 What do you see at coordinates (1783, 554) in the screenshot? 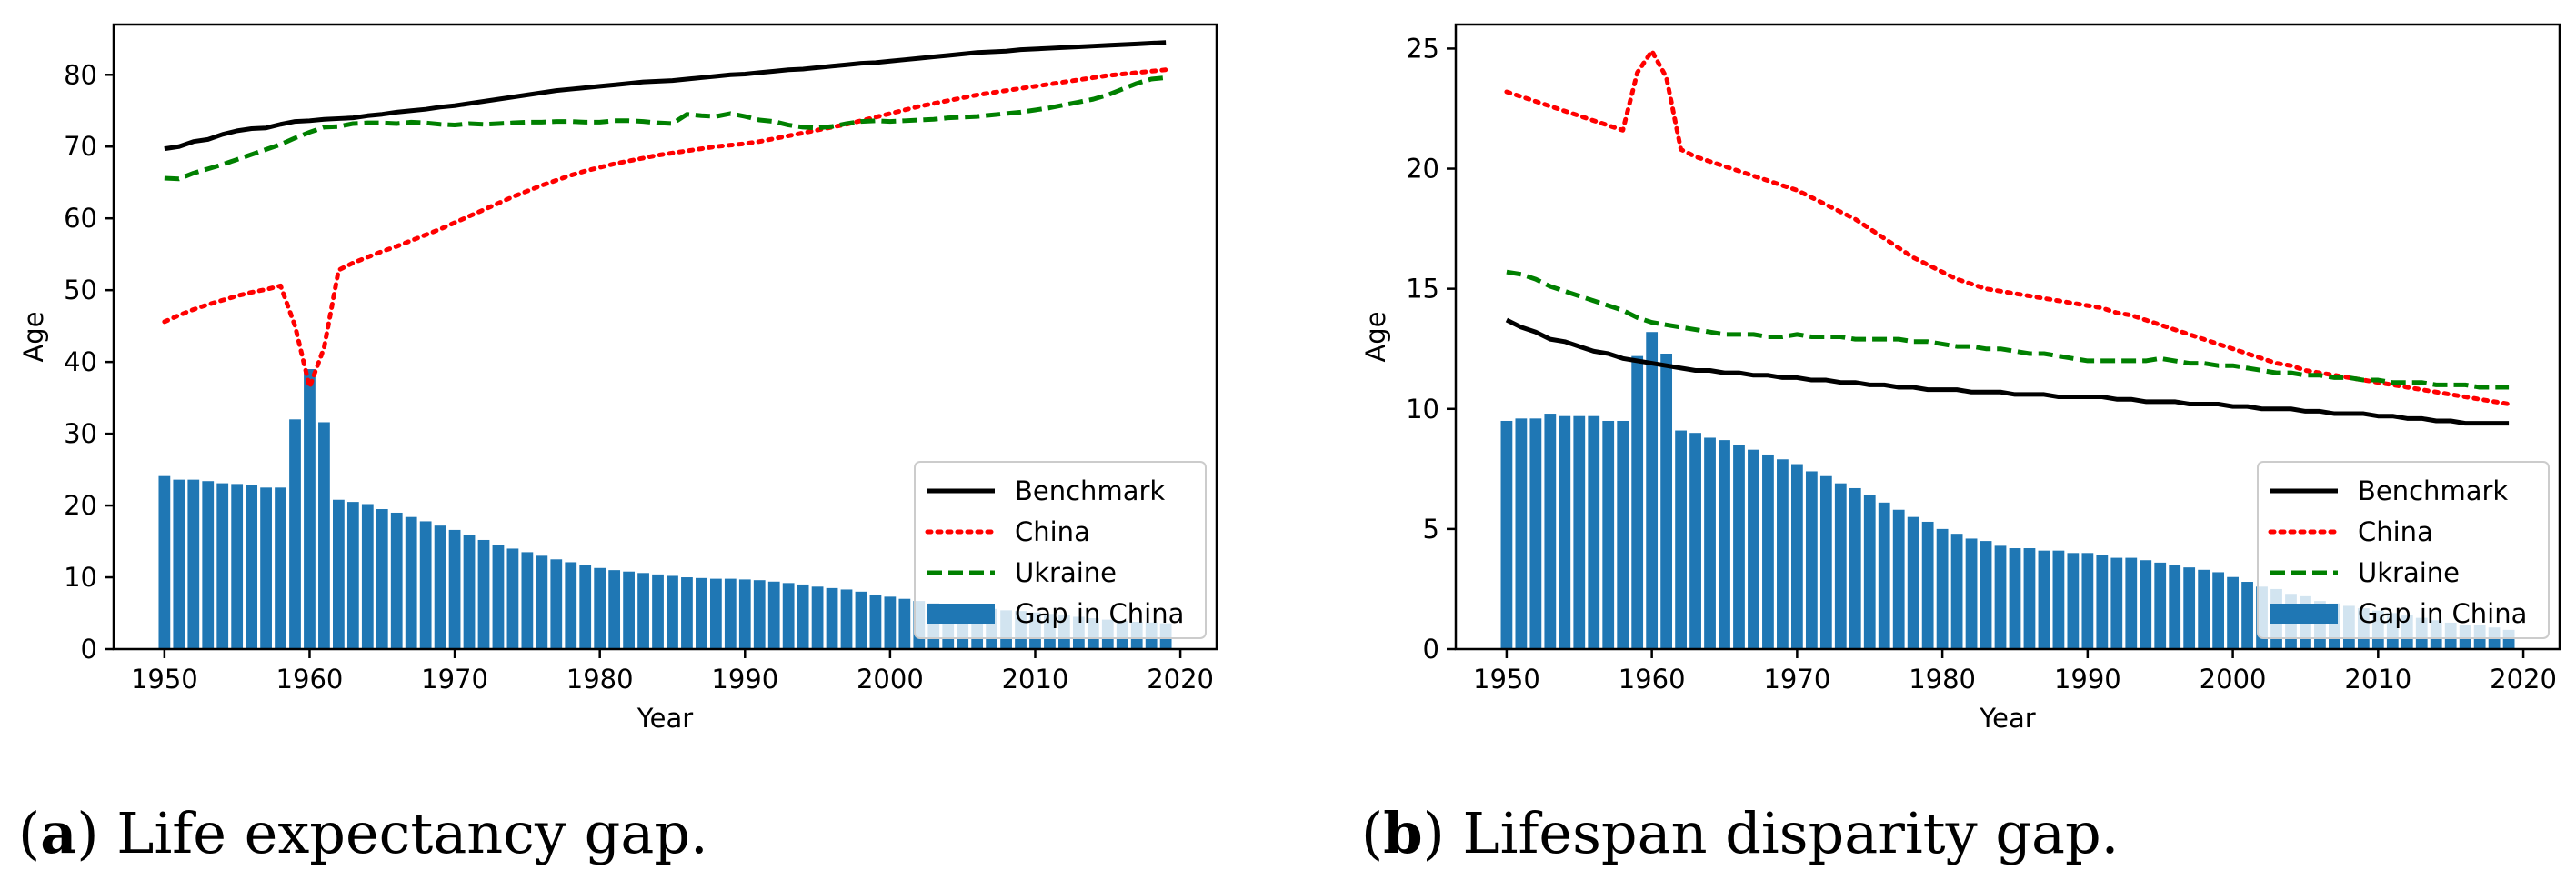
I see `bar-1969` at bounding box center [1783, 554].